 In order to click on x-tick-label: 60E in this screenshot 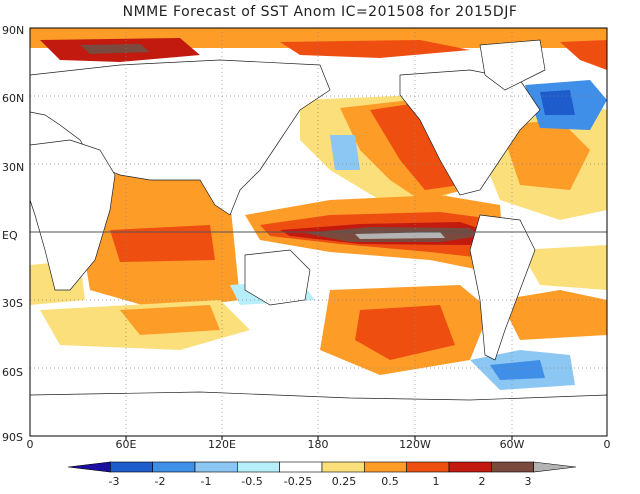, I will do `click(126, 444)`.